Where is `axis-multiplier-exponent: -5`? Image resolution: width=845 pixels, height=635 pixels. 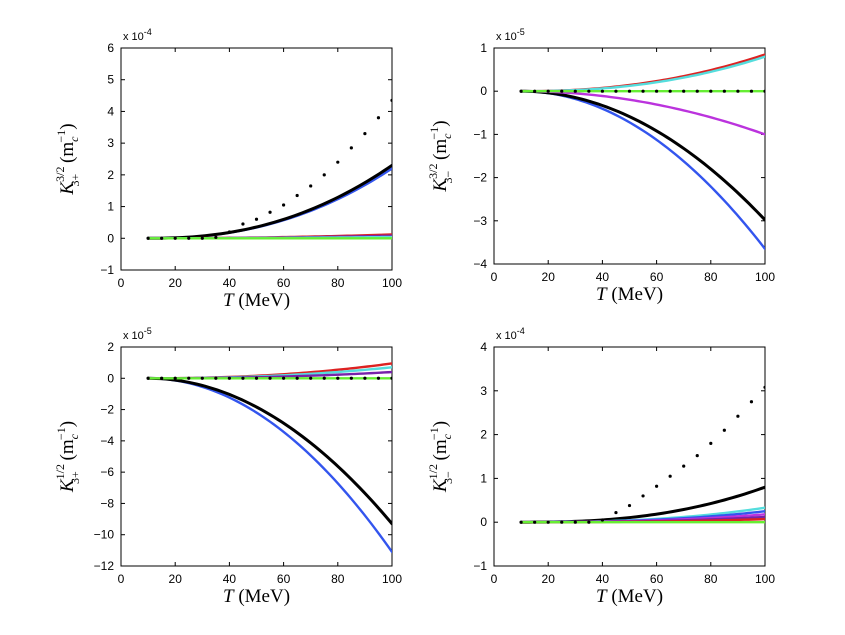 axis-multiplier-exponent: -5 is located at coordinates (521, 32).